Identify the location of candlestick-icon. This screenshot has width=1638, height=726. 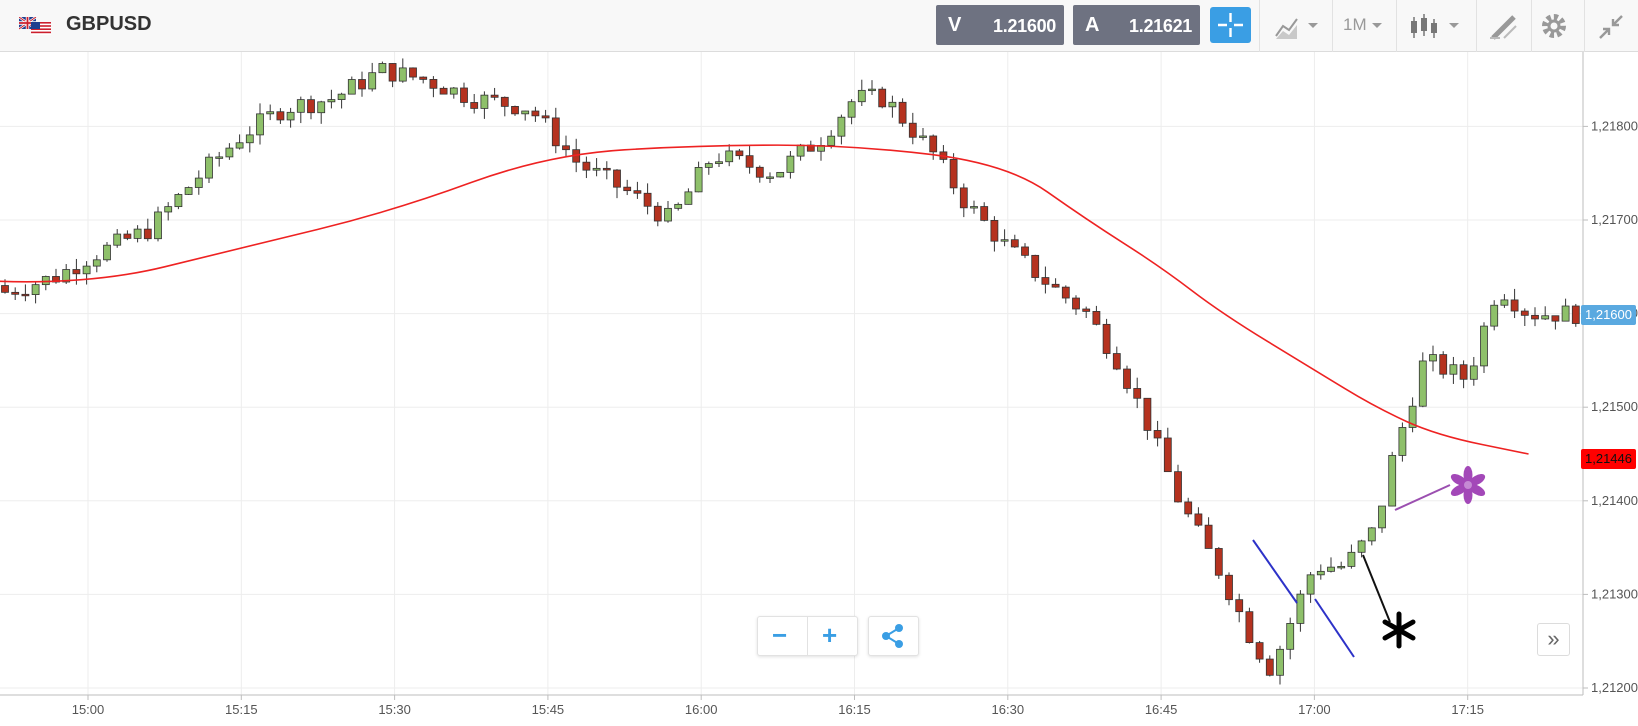
(1438, 26).